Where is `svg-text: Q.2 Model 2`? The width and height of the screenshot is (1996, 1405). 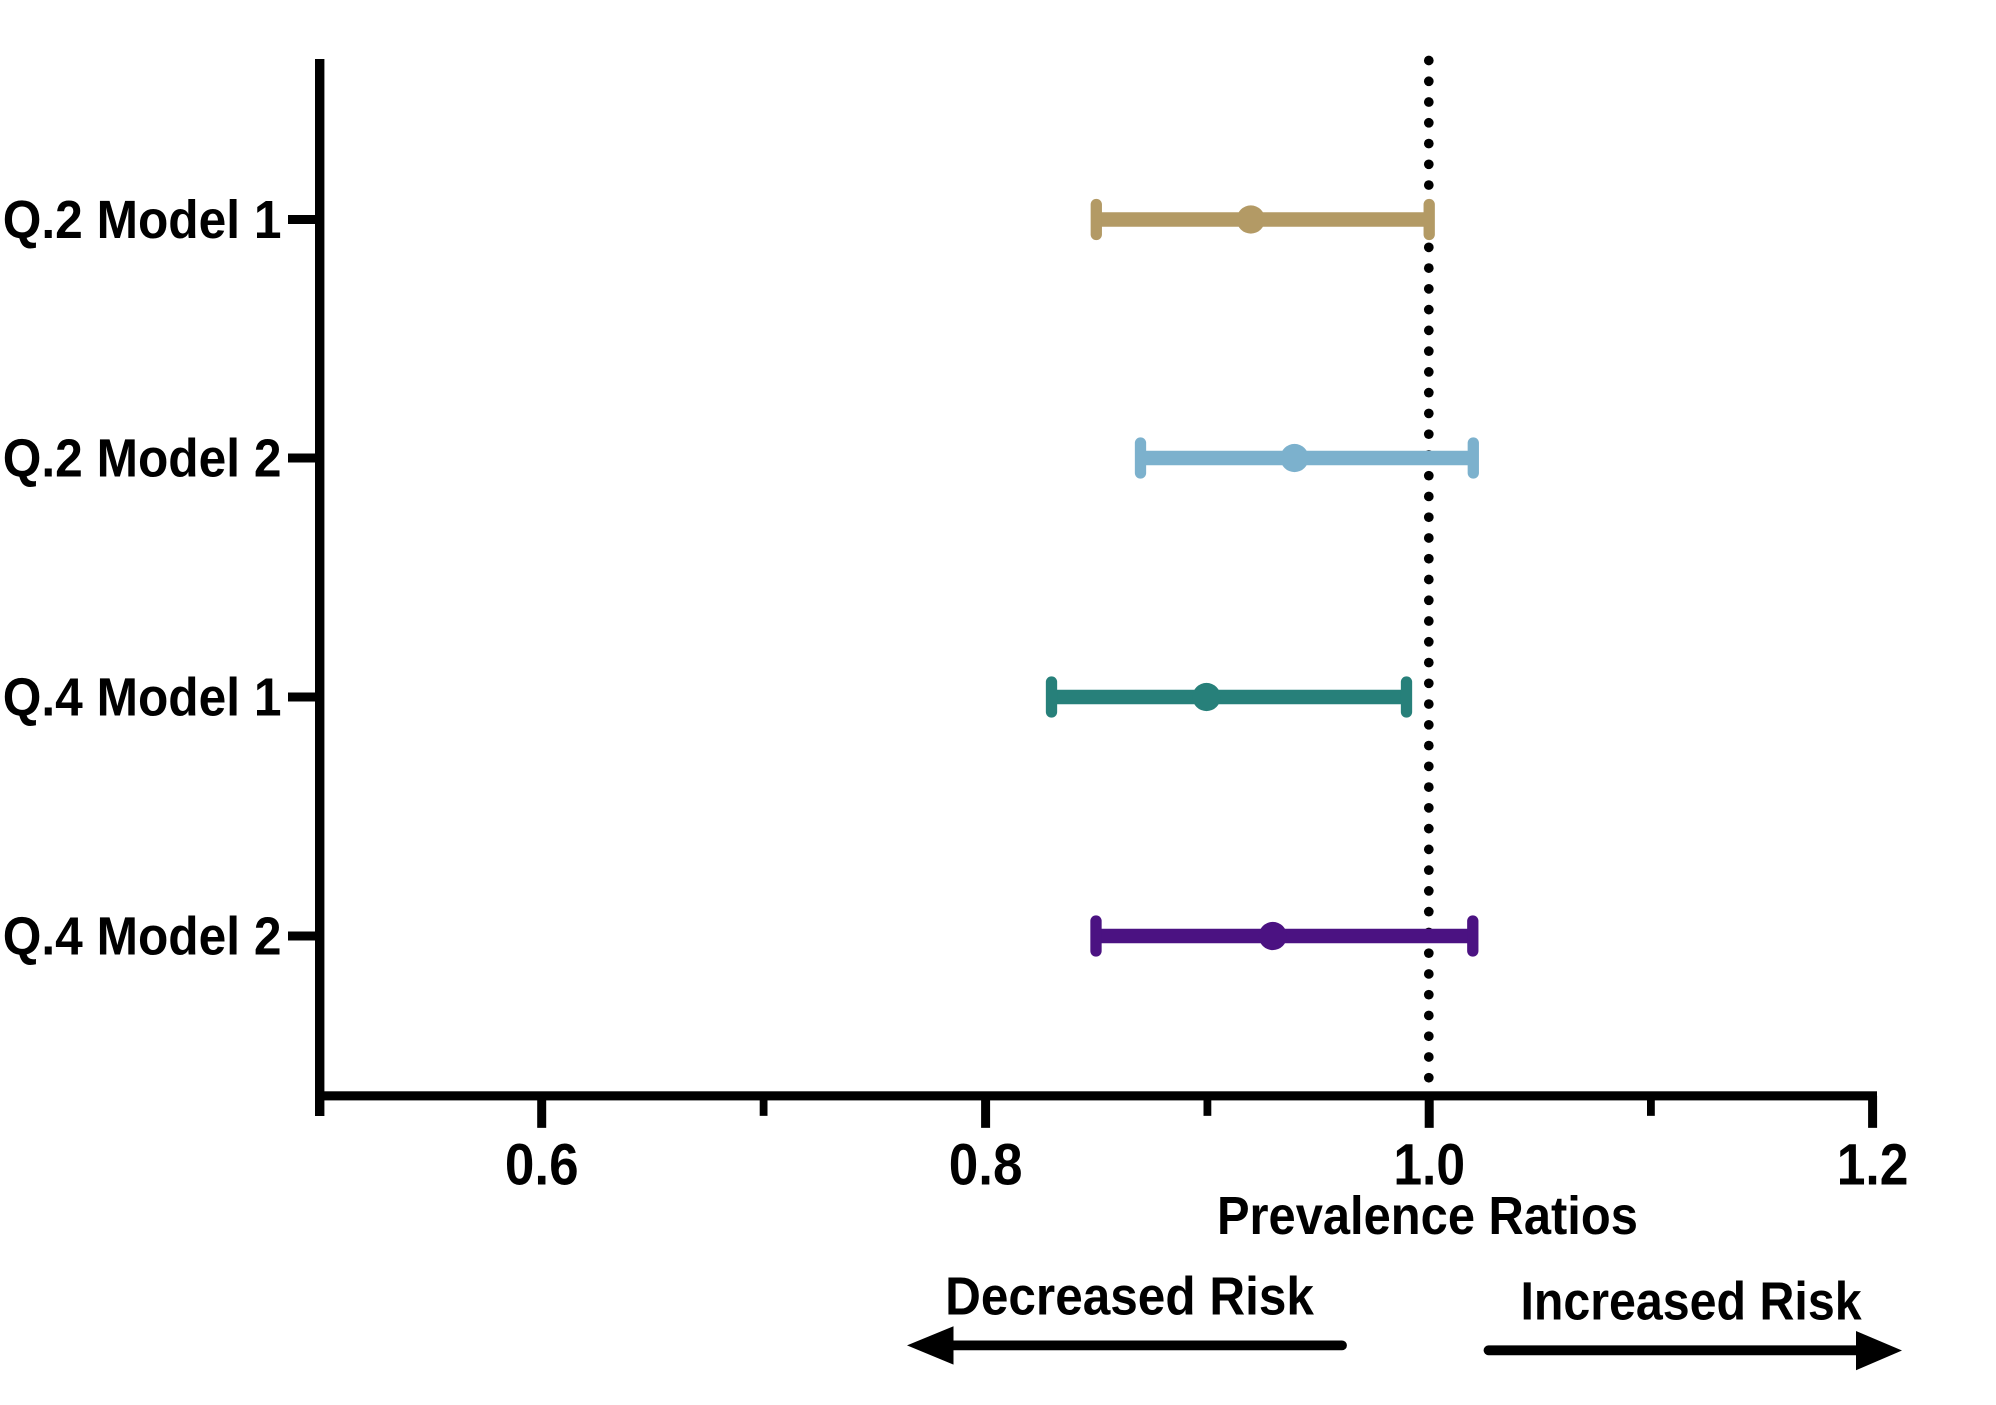 svg-text: Q.2 Model 2 is located at coordinates (142, 457).